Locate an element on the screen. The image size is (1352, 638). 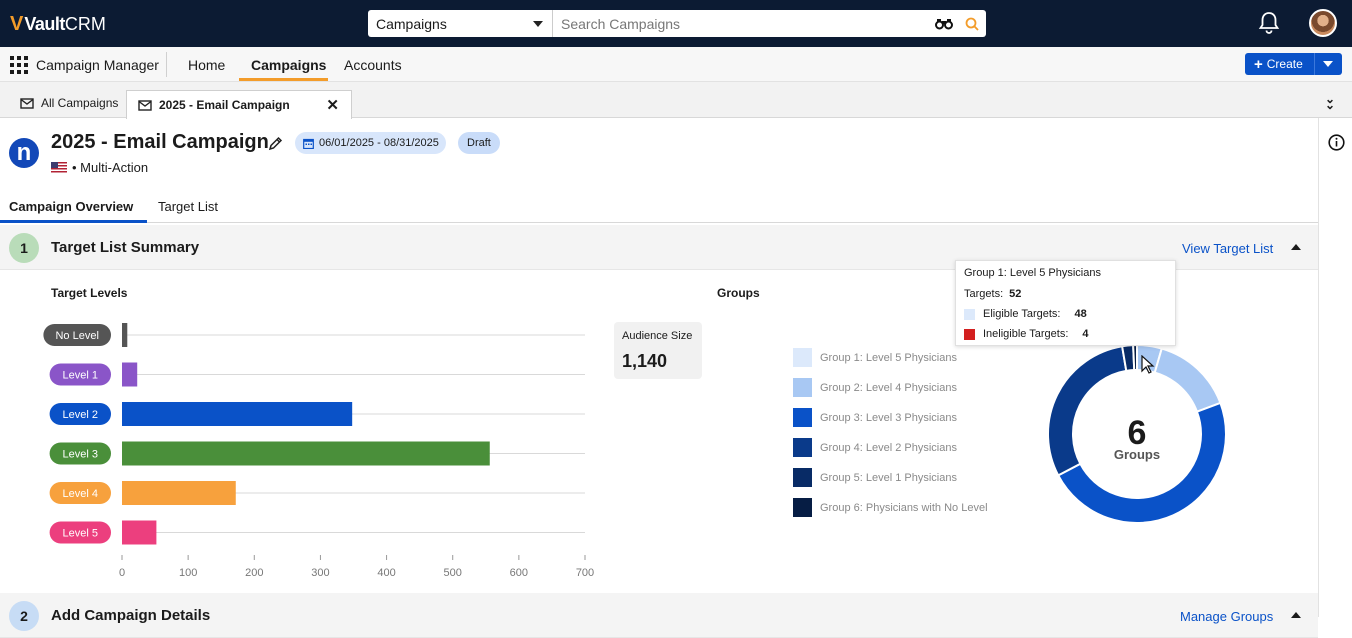
audience-size-card: Audience Size 1,140 is located at coordinates (658, 350).